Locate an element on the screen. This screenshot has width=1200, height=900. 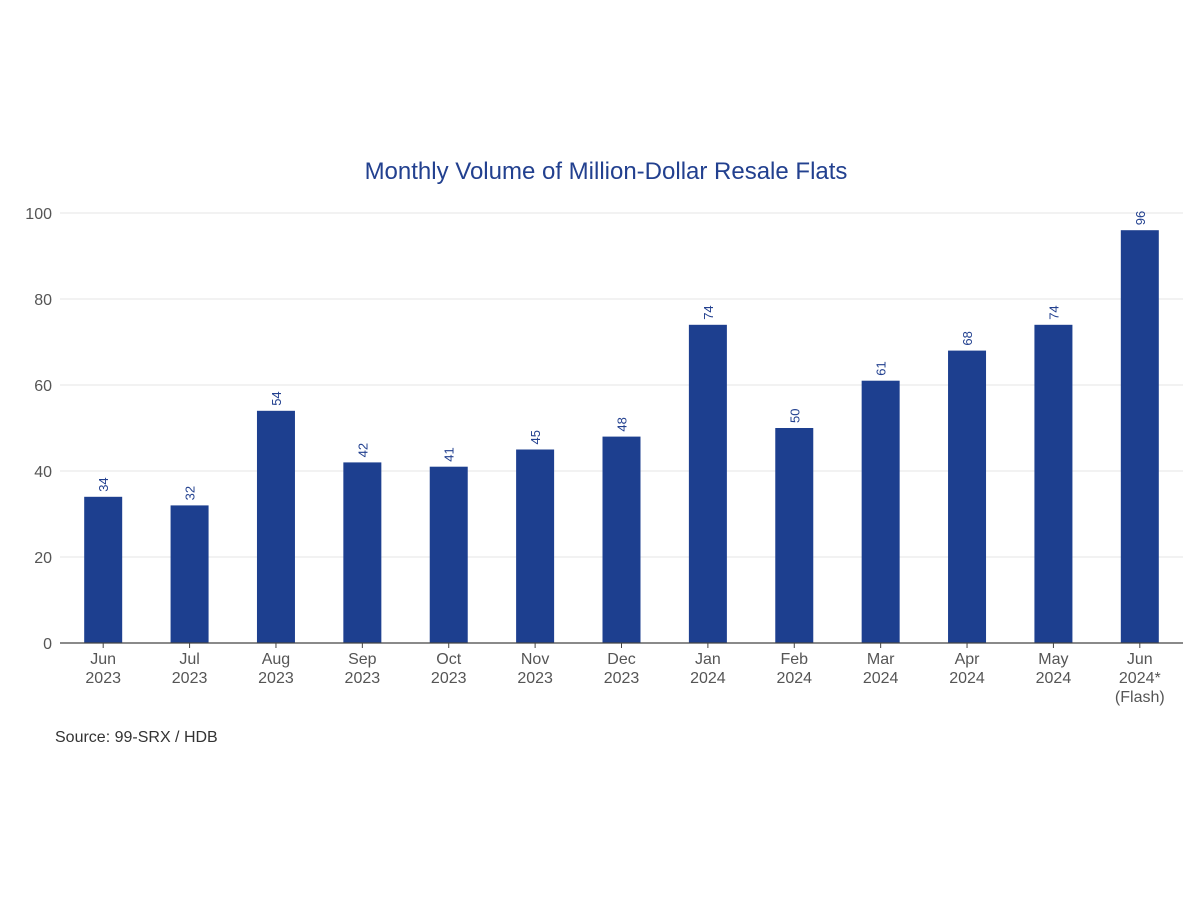
y-tick-label: 60 is located at coordinates (43, 386).